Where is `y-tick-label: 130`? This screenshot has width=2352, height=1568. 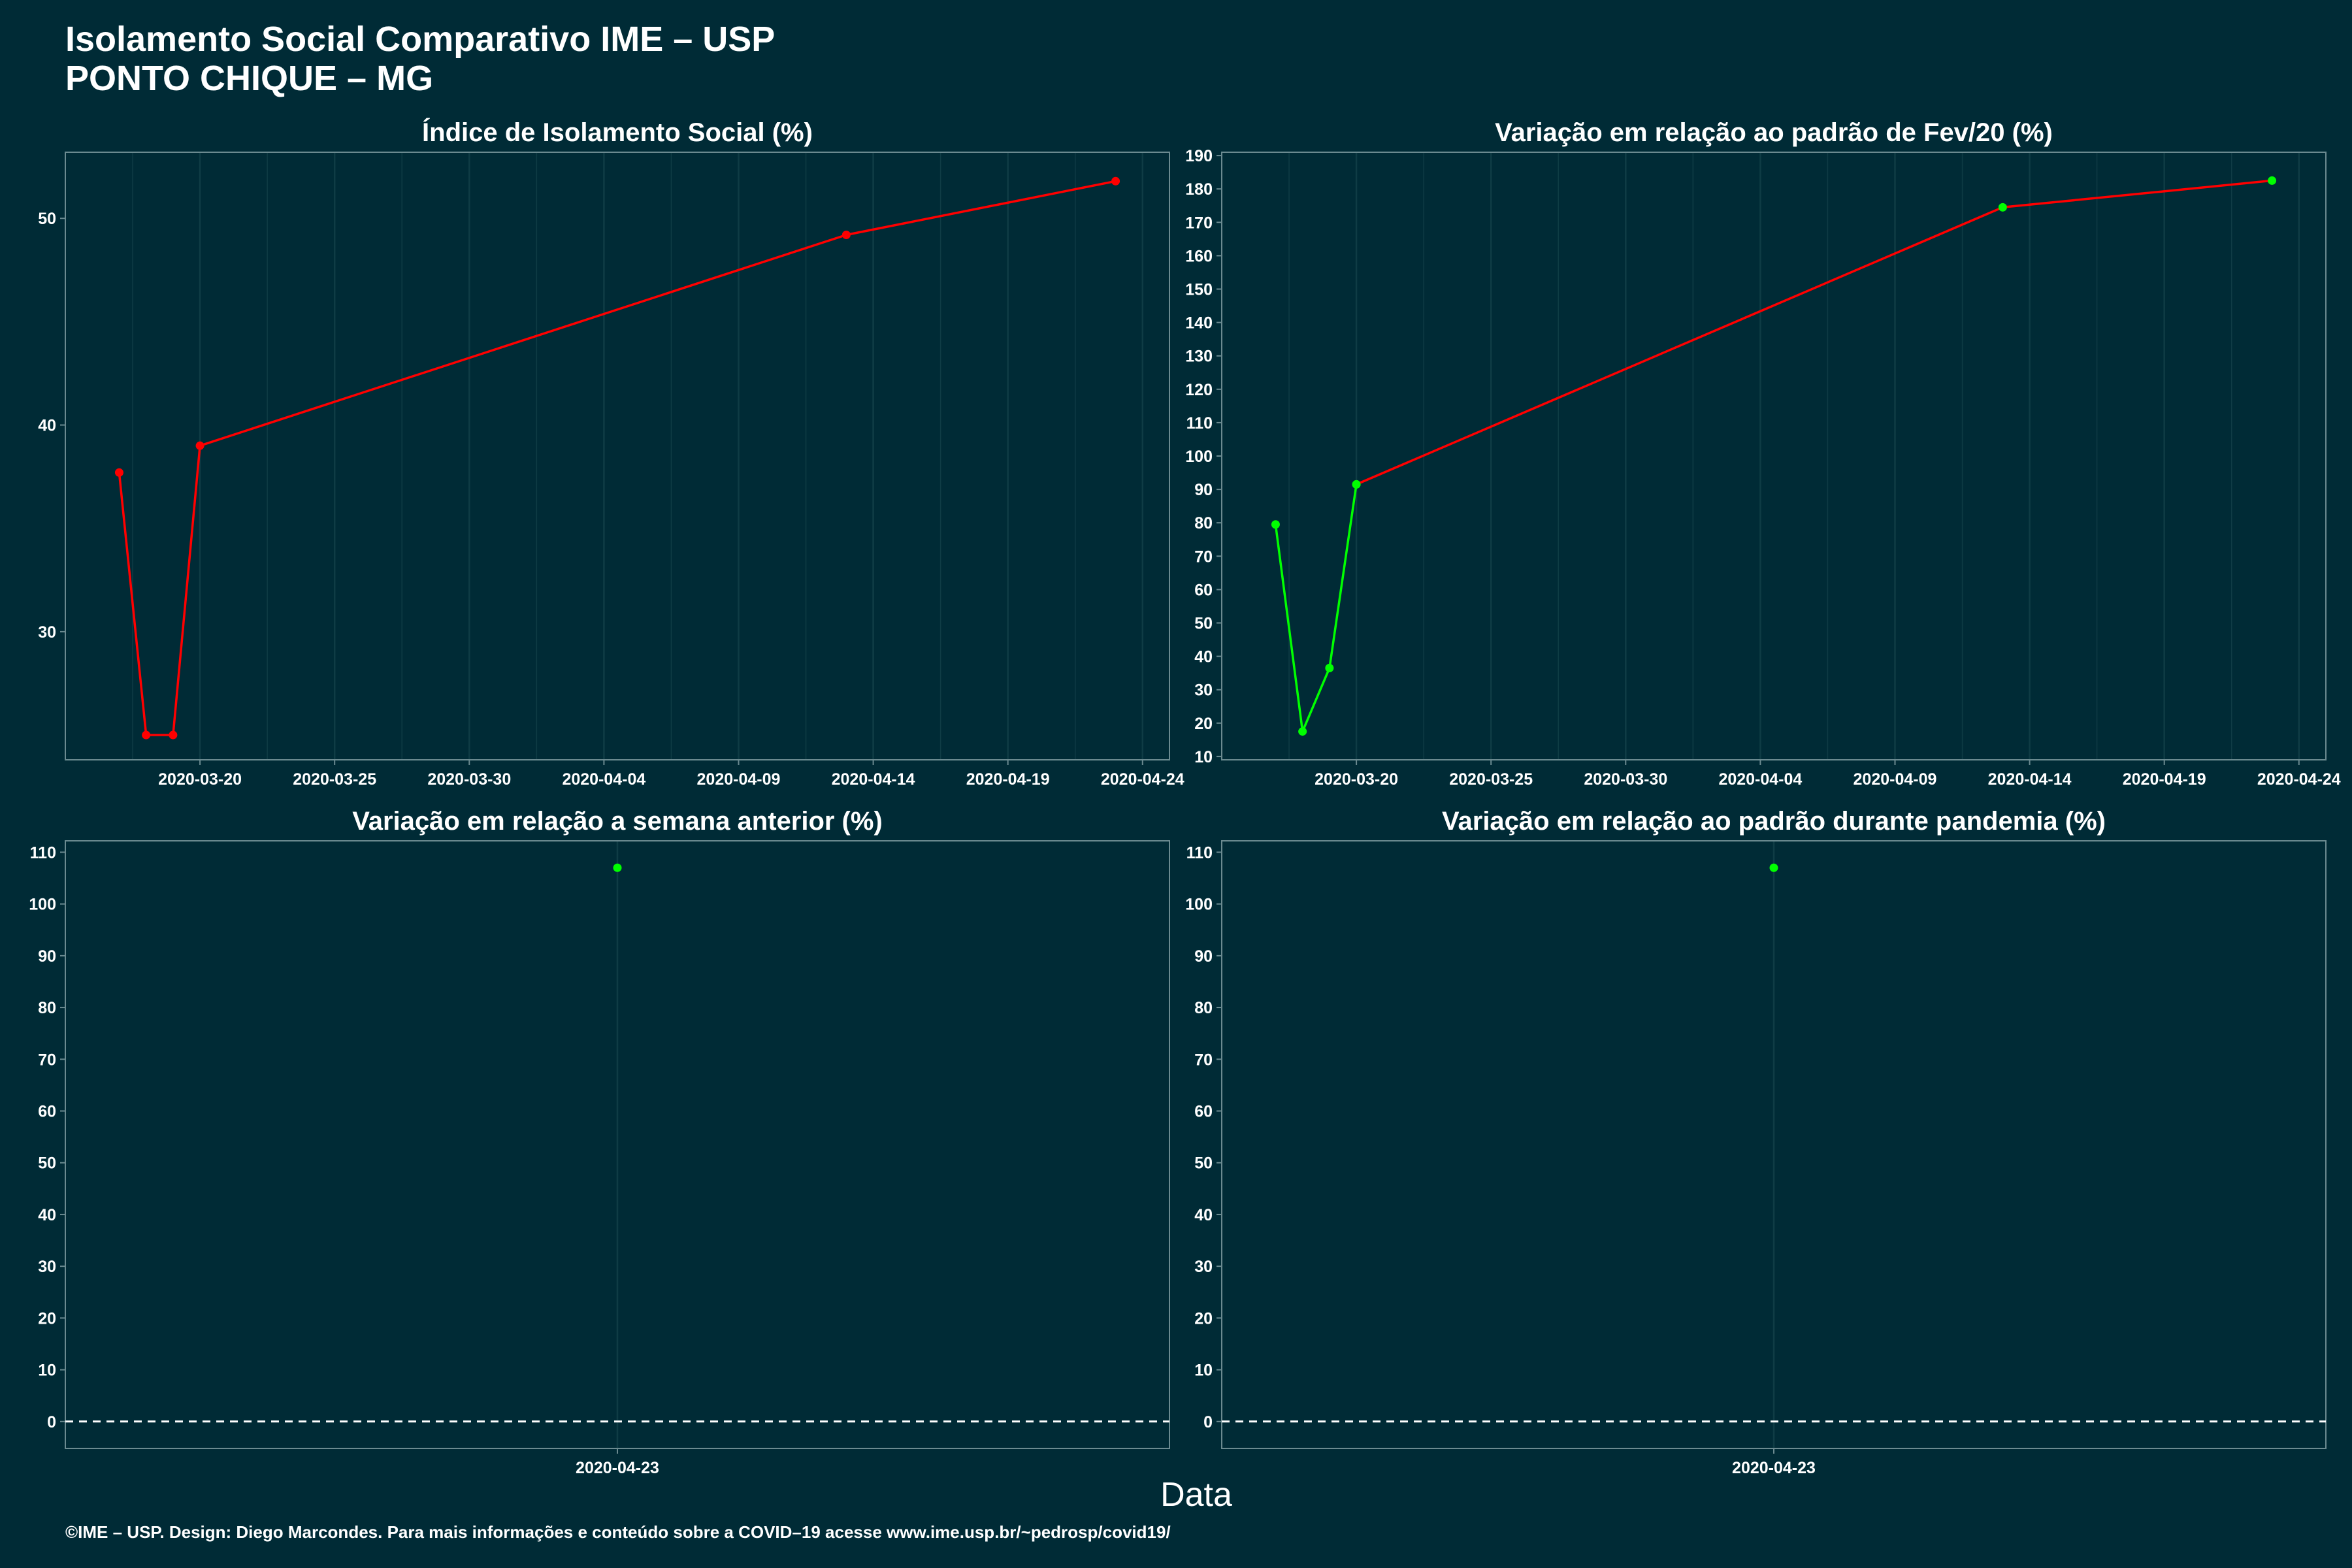
y-tick-label: 130 is located at coordinates (1199, 357).